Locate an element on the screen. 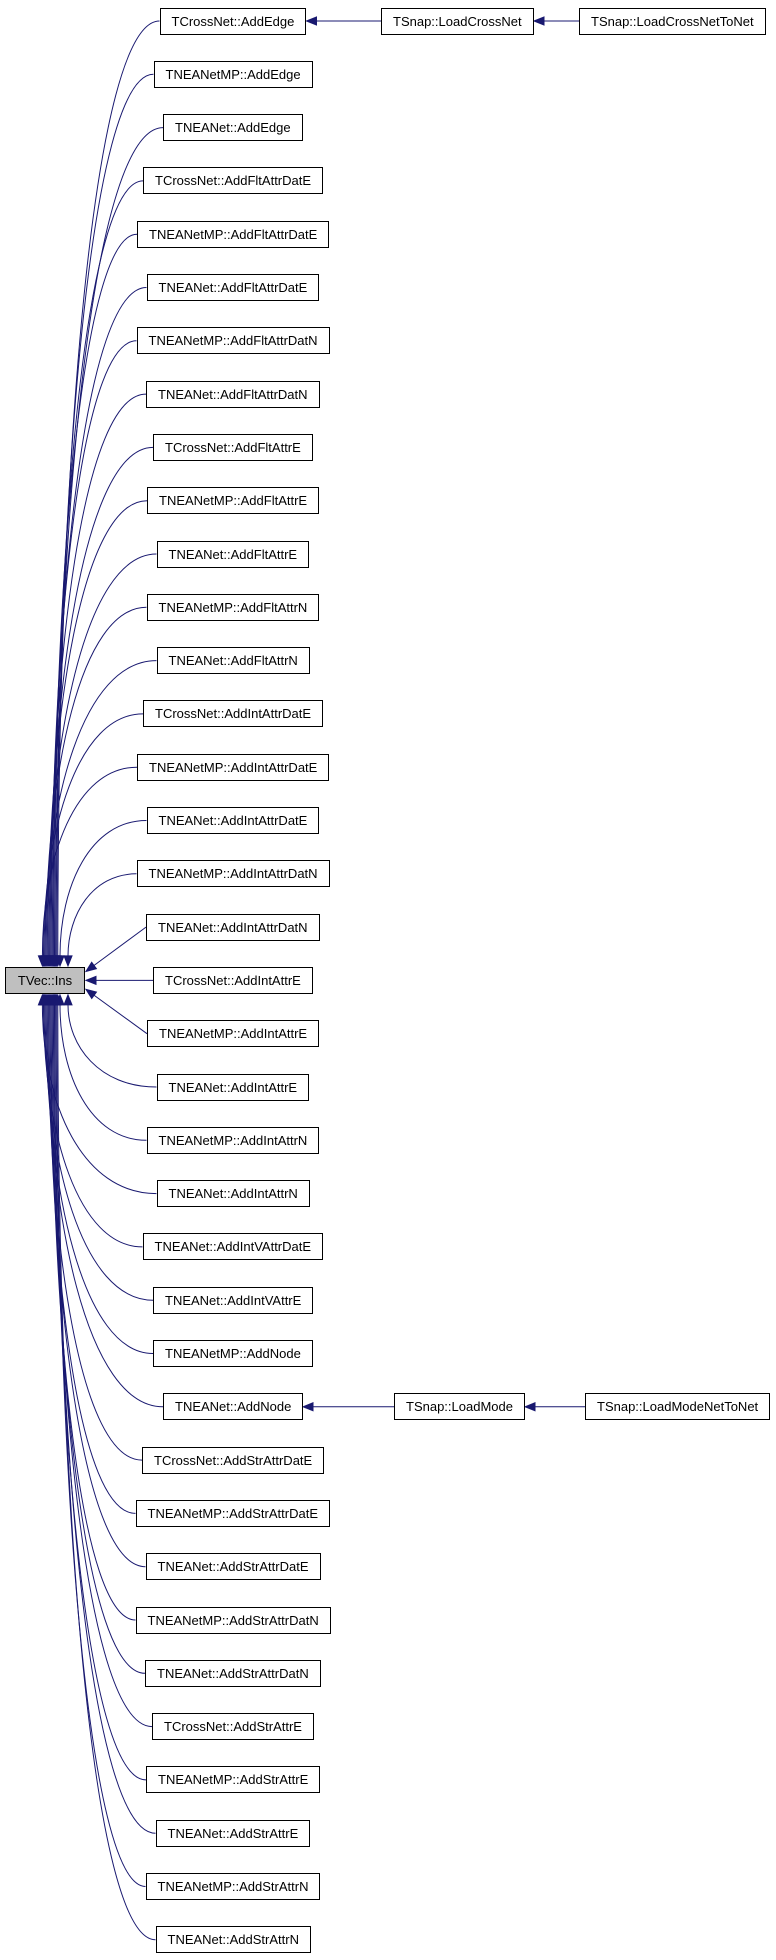 The width and height of the screenshot is (776, 1960). node-tneanetmp-addintattrn: TNEANetMP::AddIntAttrN is located at coordinates (233, 1140).